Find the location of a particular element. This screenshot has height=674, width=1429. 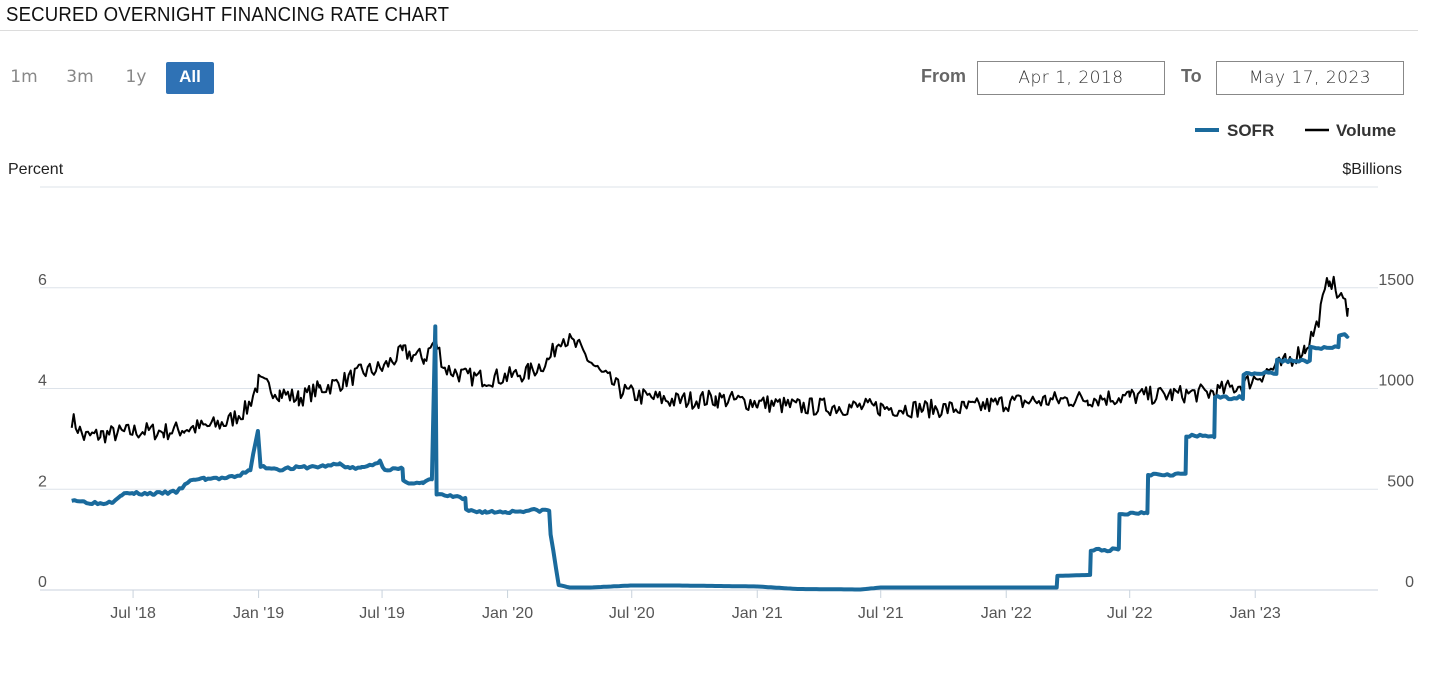

title-divider is located at coordinates (709, 30).